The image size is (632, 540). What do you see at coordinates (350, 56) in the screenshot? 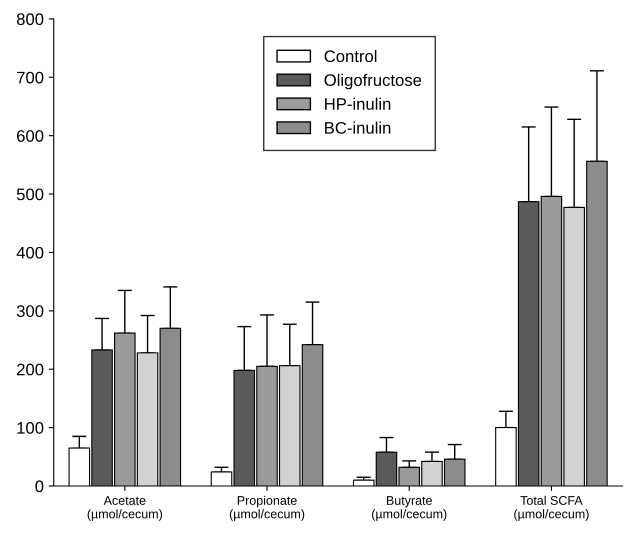
I see `legend-label: Control` at bounding box center [350, 56].